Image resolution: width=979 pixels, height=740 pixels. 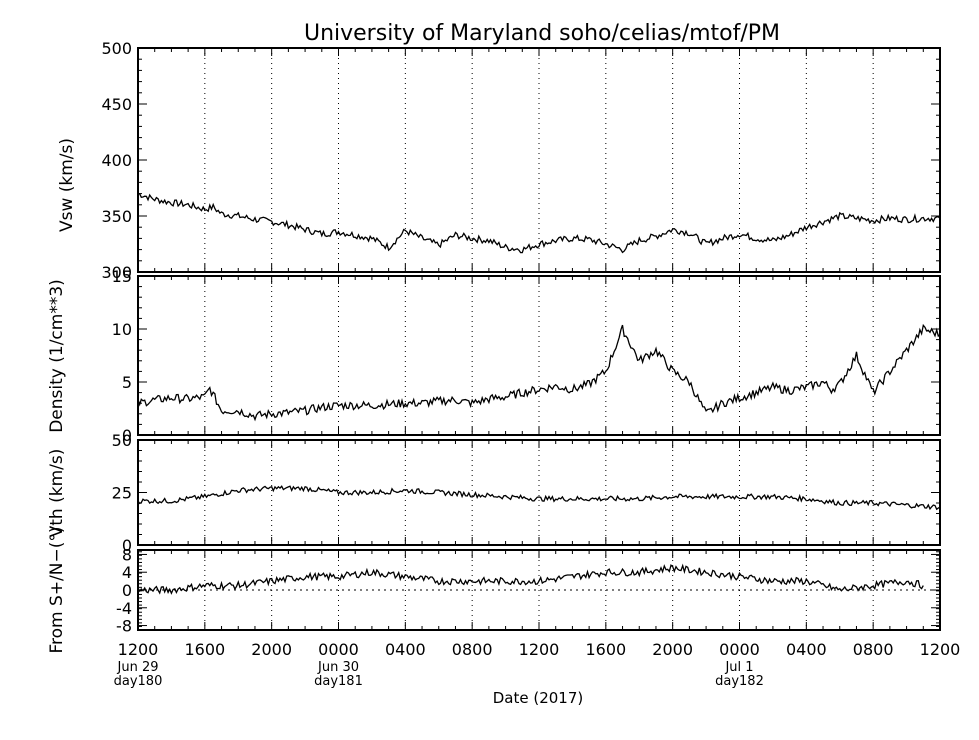 What do you see at coordinates (57, 356) in the screenshot?
I see `y-axis-label: Density (1/cm**3)` at bounding box center [57, 356].